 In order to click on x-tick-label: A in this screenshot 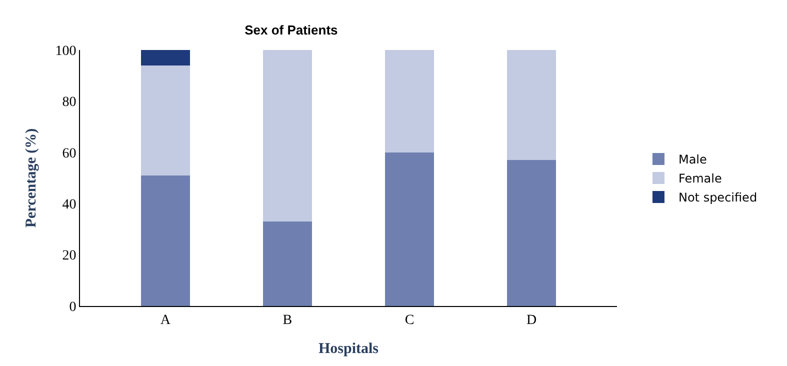, I will do `click(166, 320)`.